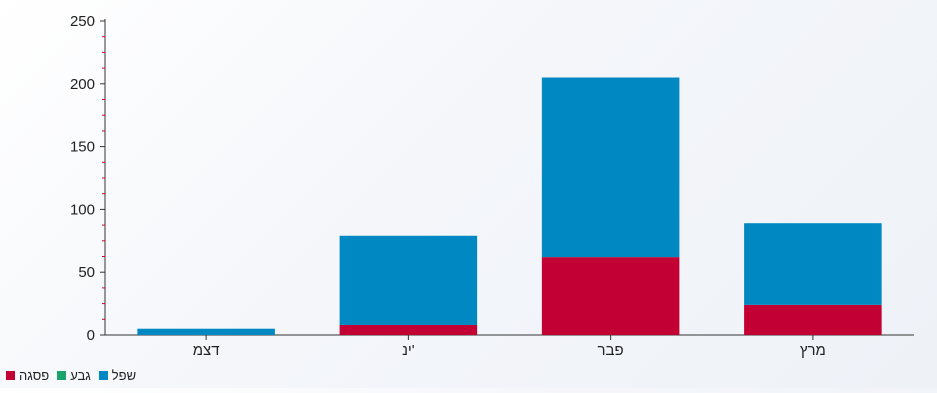  I want to click on x-tick-label: דצמ, so click(206, 350).